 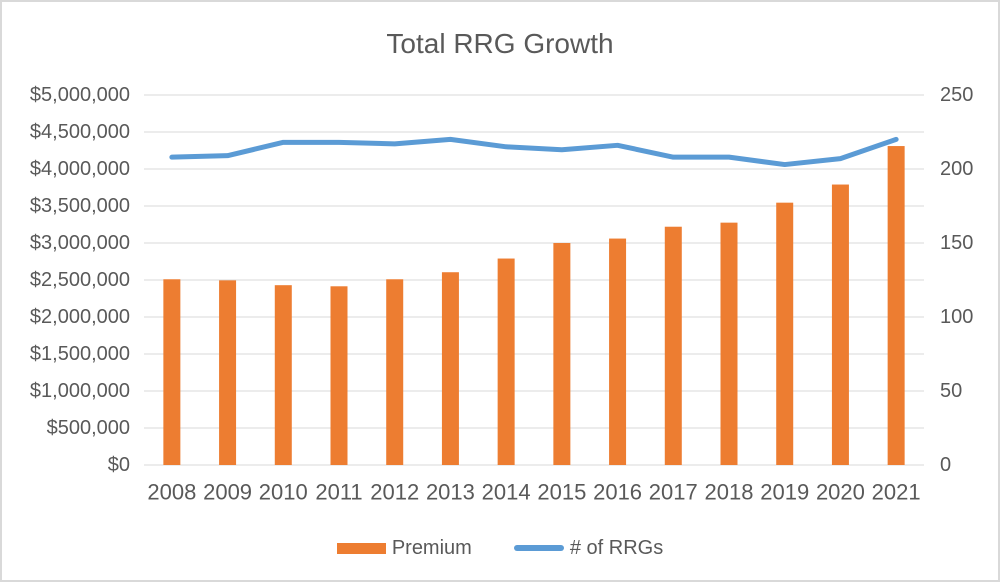 I want to click on y-axis-left-tick: $4,000,000, so click(x=80, y=169).